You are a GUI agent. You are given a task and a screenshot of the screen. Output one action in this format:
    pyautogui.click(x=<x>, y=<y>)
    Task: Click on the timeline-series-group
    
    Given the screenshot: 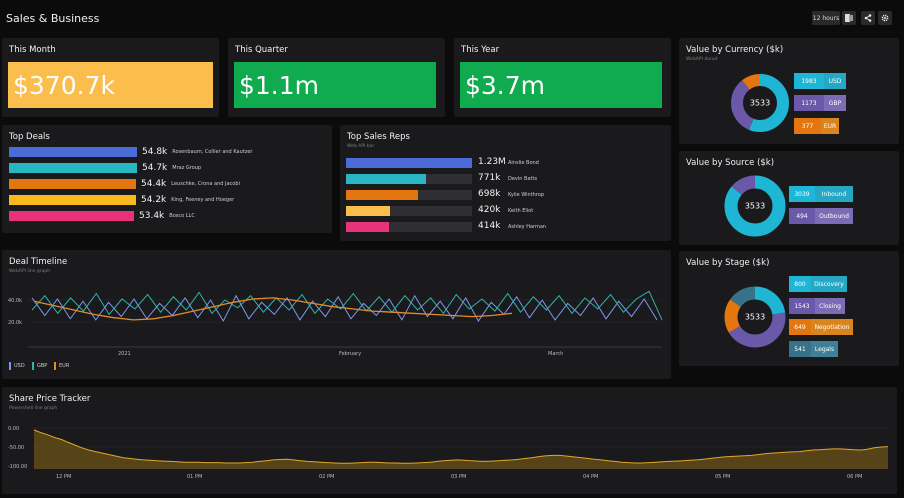 What is the action you would take?
    pyautogui.click(x=347, y=306)
    